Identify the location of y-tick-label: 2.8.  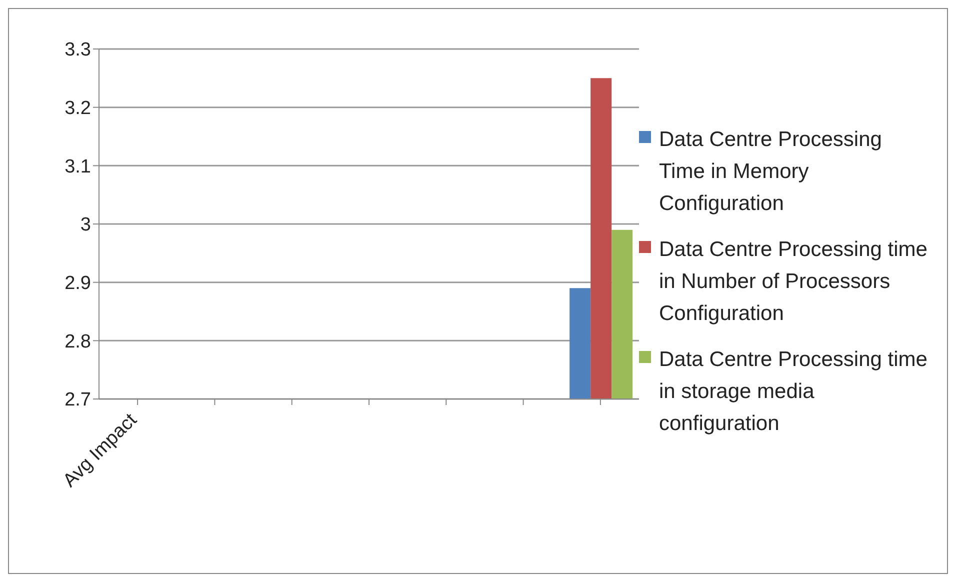
(77, 341).